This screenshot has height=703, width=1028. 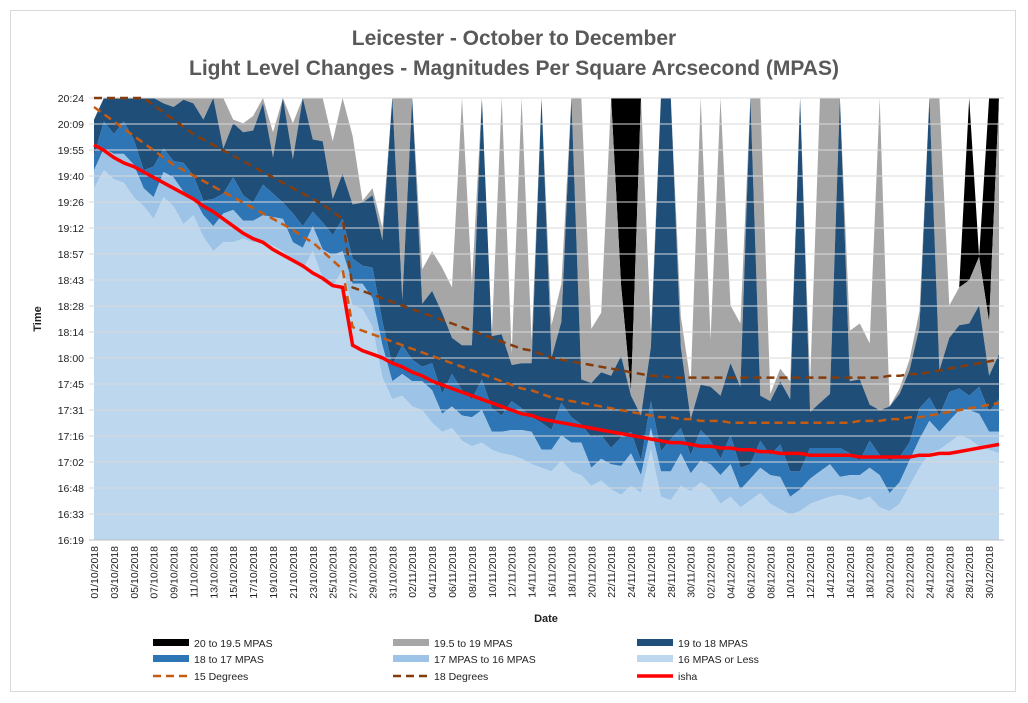 I want to click on y-tick-label: 17:02, so click(x=71, y=463).